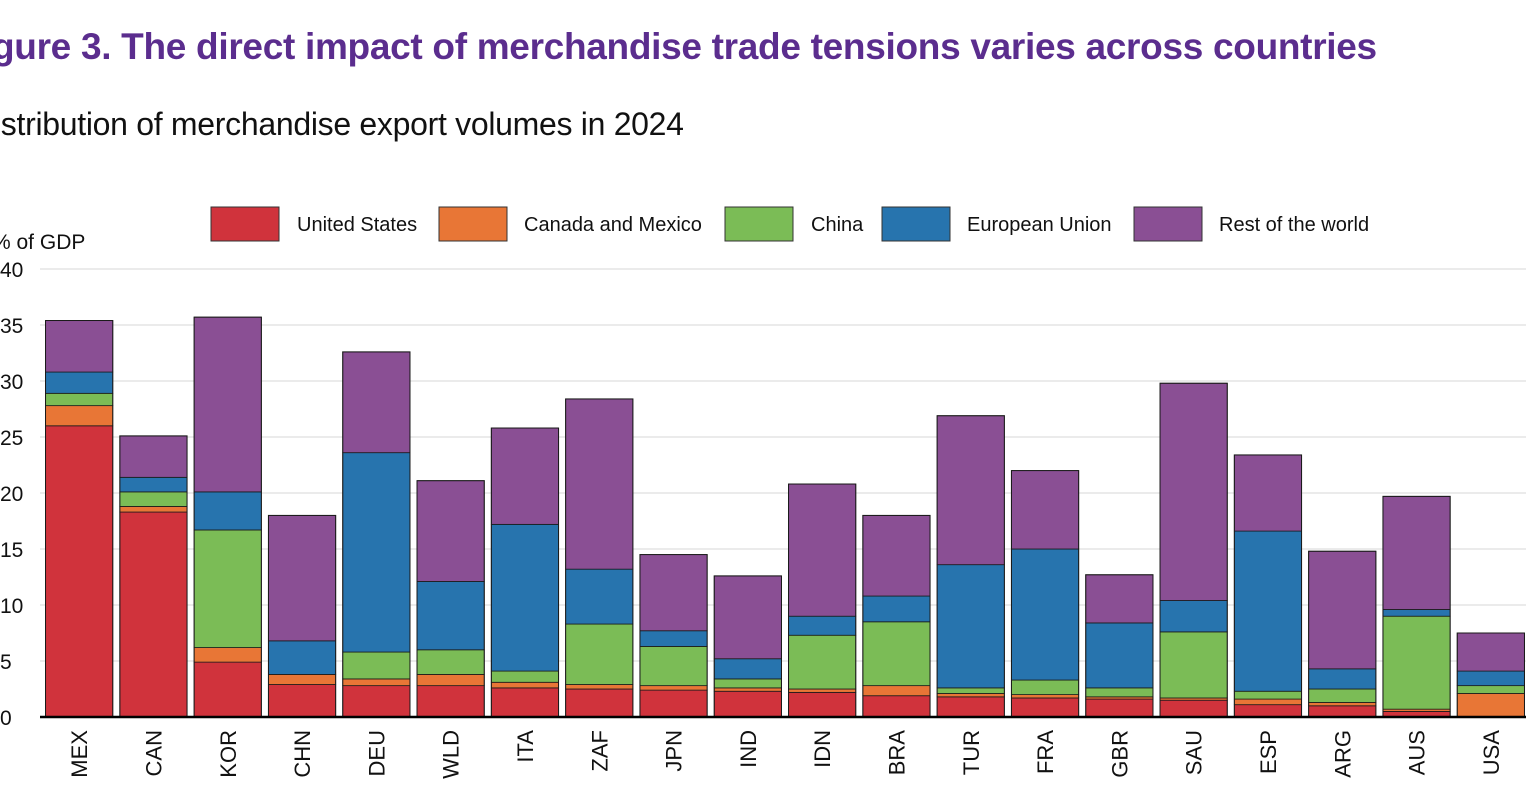  I want to click on x-tick-label: USA, so click(1491, 753).